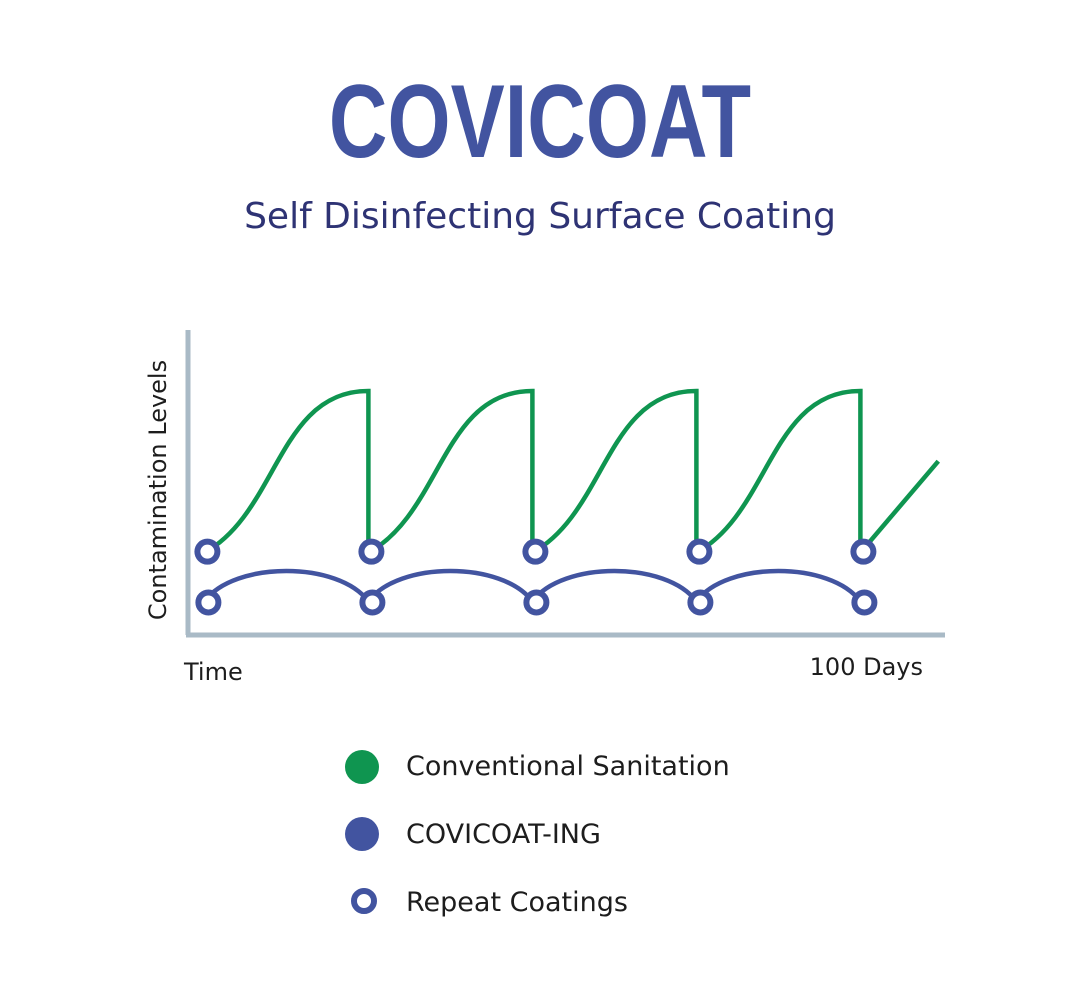  I want to click on green-dot-icon, so click(362, 767).